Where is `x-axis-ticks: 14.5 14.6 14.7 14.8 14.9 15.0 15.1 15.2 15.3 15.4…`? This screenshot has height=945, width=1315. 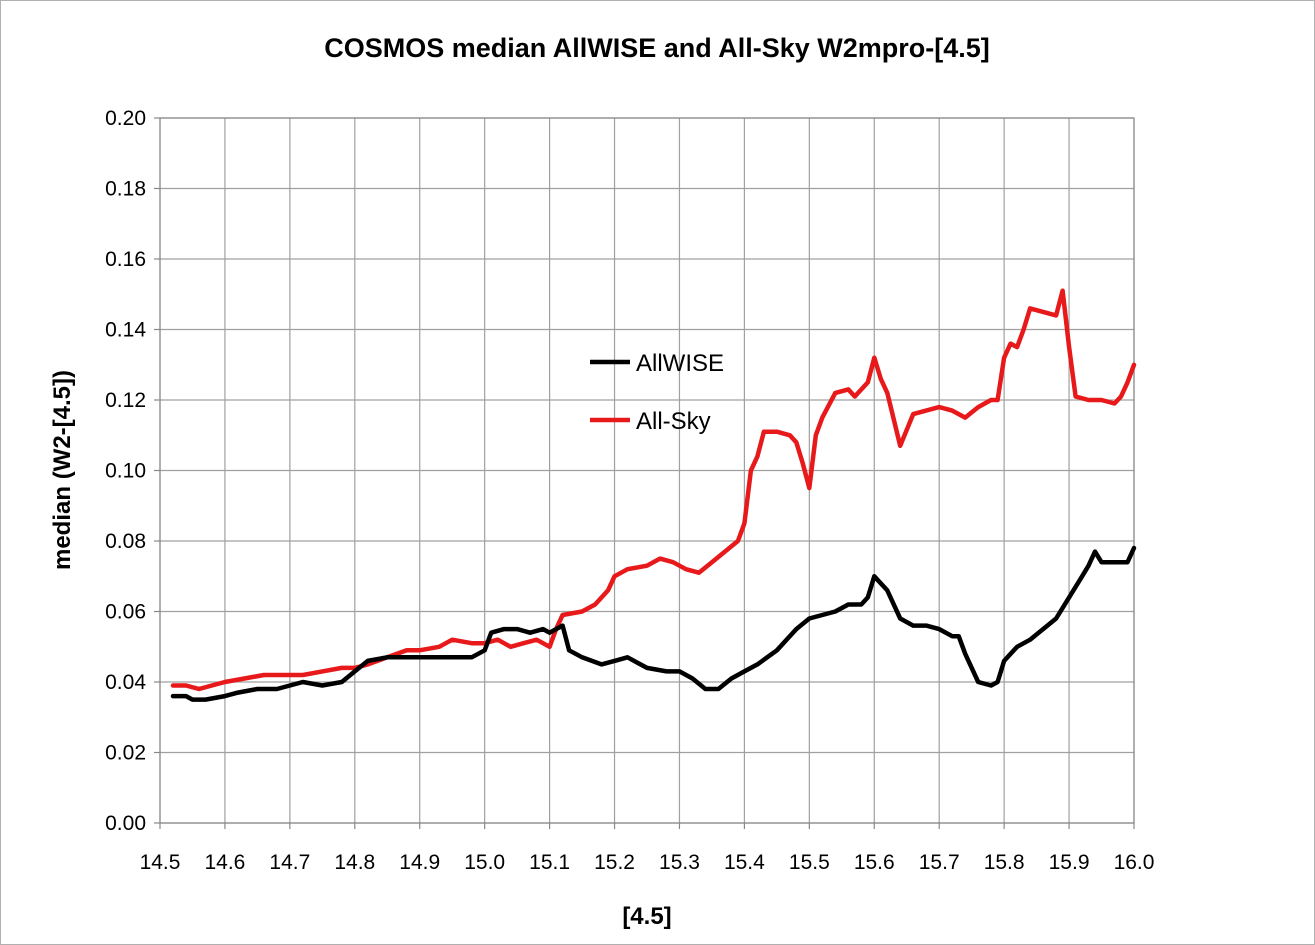
x-axis-ticks: 14.5 14.6 14.7 14.8 14.9 15.0 15.1 15.2 15.3 15.4… is located at coordinates (647, 848).